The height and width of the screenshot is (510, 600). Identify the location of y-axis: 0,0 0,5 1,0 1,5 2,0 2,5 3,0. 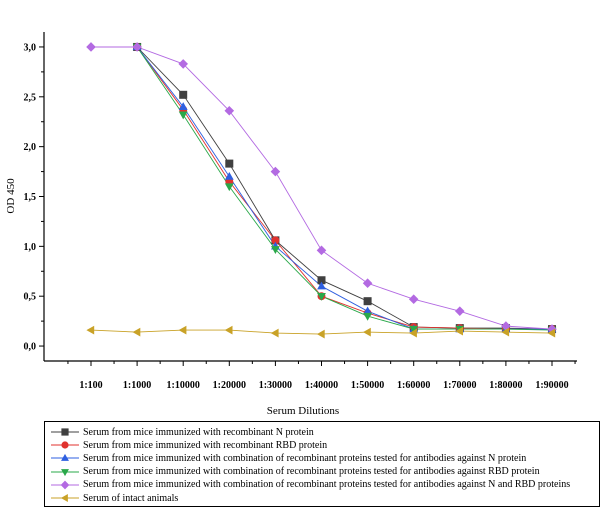
(34, 197).